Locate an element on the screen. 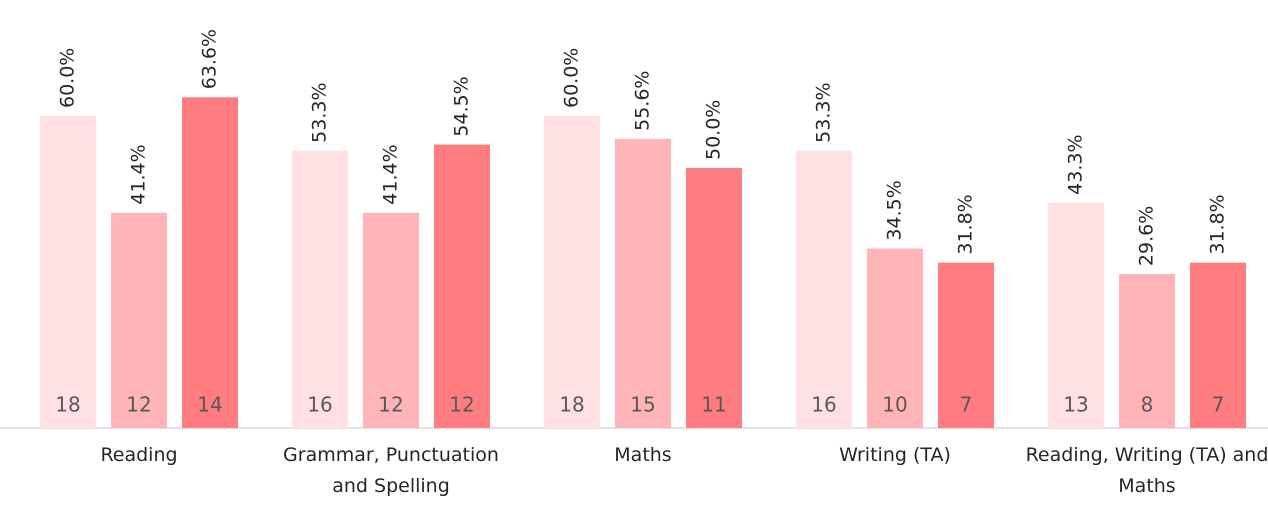  count-label: 14 is located at coordinates (209, 405).